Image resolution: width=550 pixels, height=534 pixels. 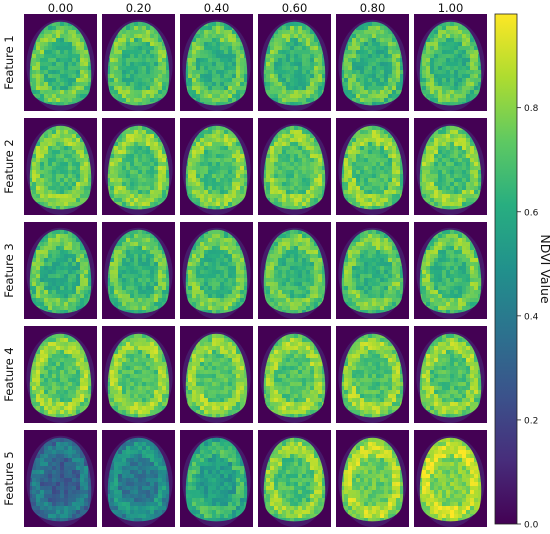 What do you see at coordinates (373, 8) in the screenshot?
I see `column-label: 0.80` at bounding box center [373, 8].